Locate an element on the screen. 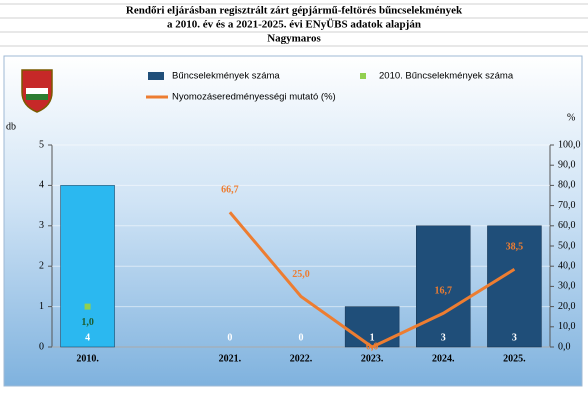 This screenshot has width=588, height=412. y-axis-label: db is located at coordinates (11, 126).